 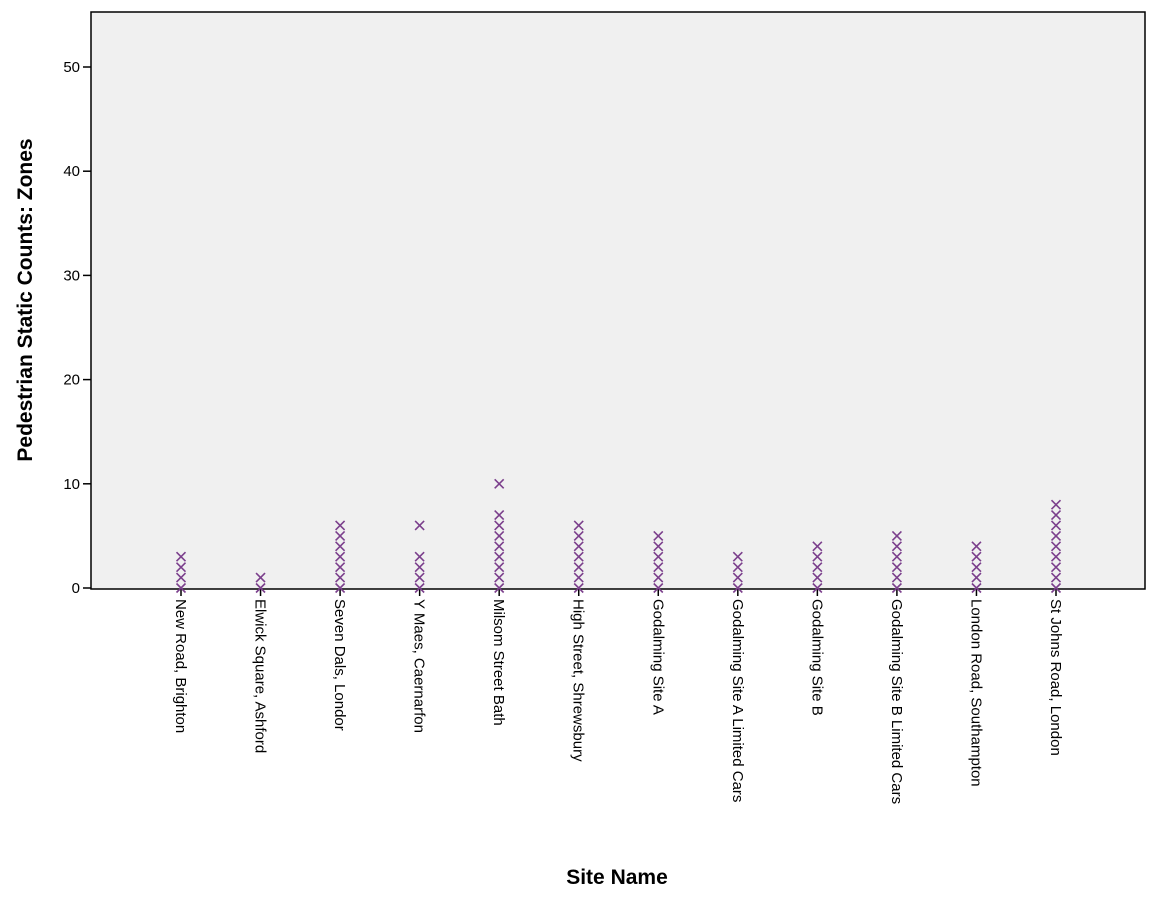 What do you see at coordinates (76, 588) in the screenshot?
I see `y-tick-label: 0` at bounding box center [76, 588].